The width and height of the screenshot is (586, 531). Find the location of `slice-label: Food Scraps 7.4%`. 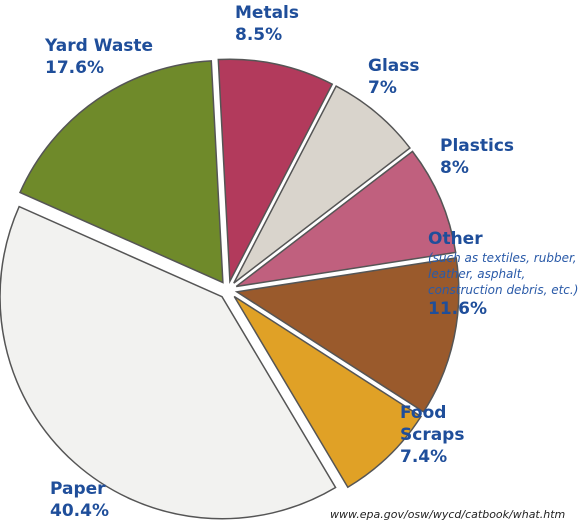

slice-label: Food Scraps 7.4% is located at coordinates (445, 435).